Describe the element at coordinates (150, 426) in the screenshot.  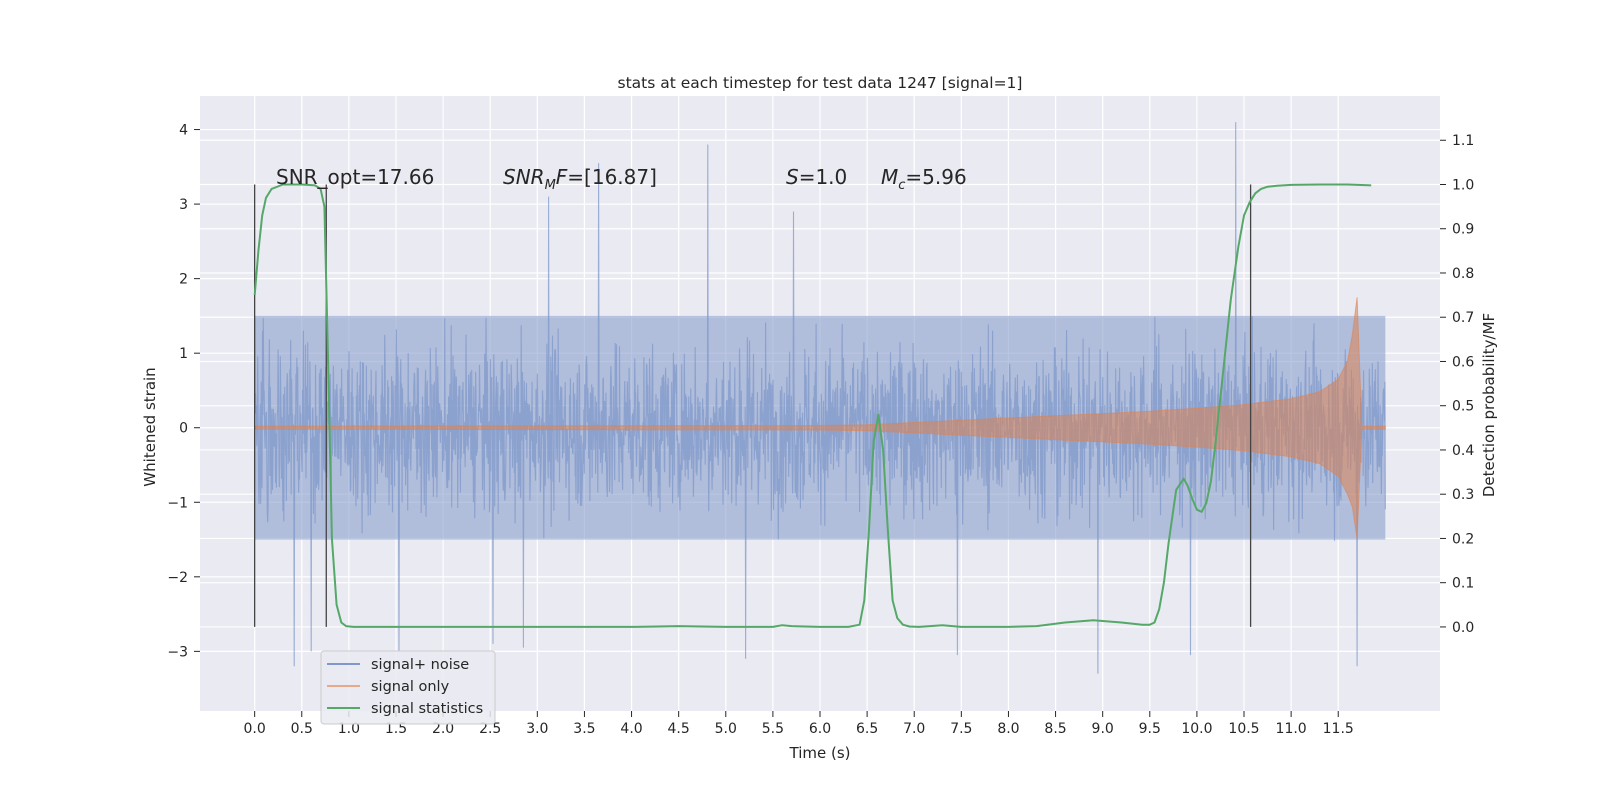
I see `y-axis-label-left: Whitened strain` at that location.